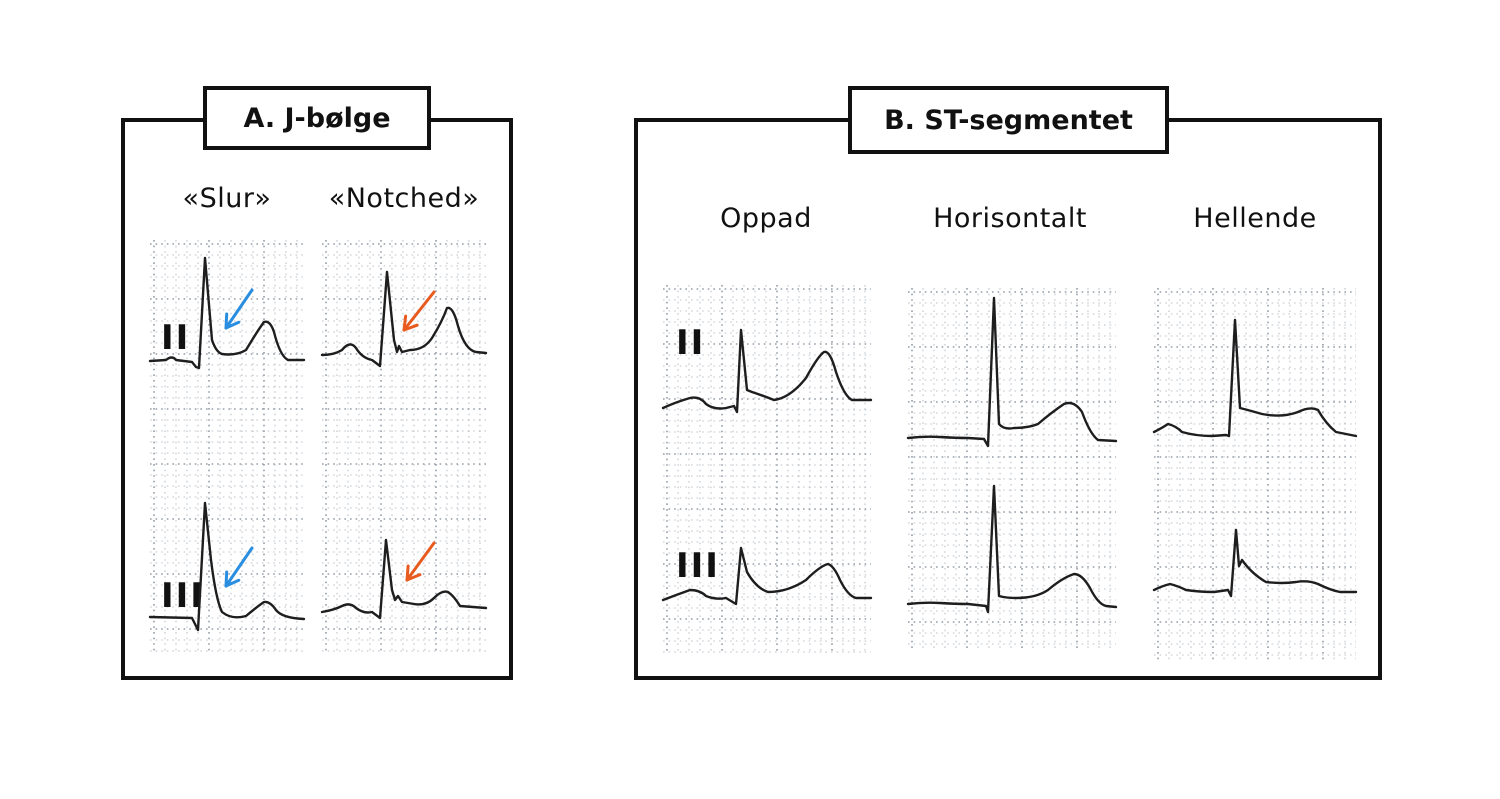  I want to click on trace-b-oppad-ii, so click(767, 371).